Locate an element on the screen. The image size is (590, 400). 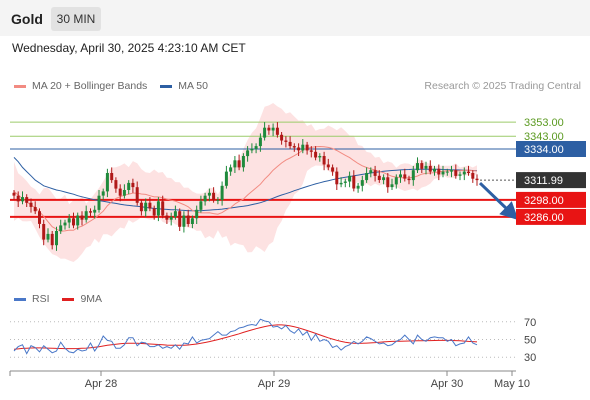
time-axis-label: Apr 28 is located at coordinates (101, 384).